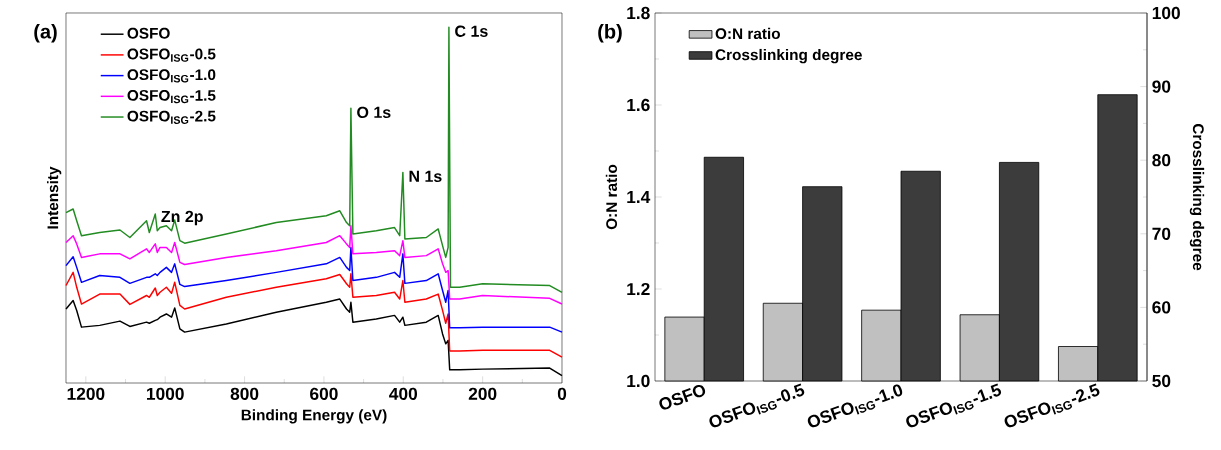 The width and height of the screenshot is (1221, 450). Describe the element at coordinates (45, 33) in the screenshot. I see `text: (a)` at that location.